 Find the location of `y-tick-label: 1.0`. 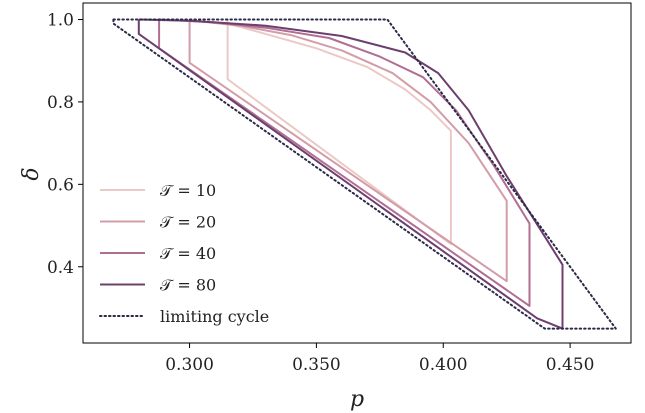

y-tick-label: 1.0 is located at coordinates (60, 20).